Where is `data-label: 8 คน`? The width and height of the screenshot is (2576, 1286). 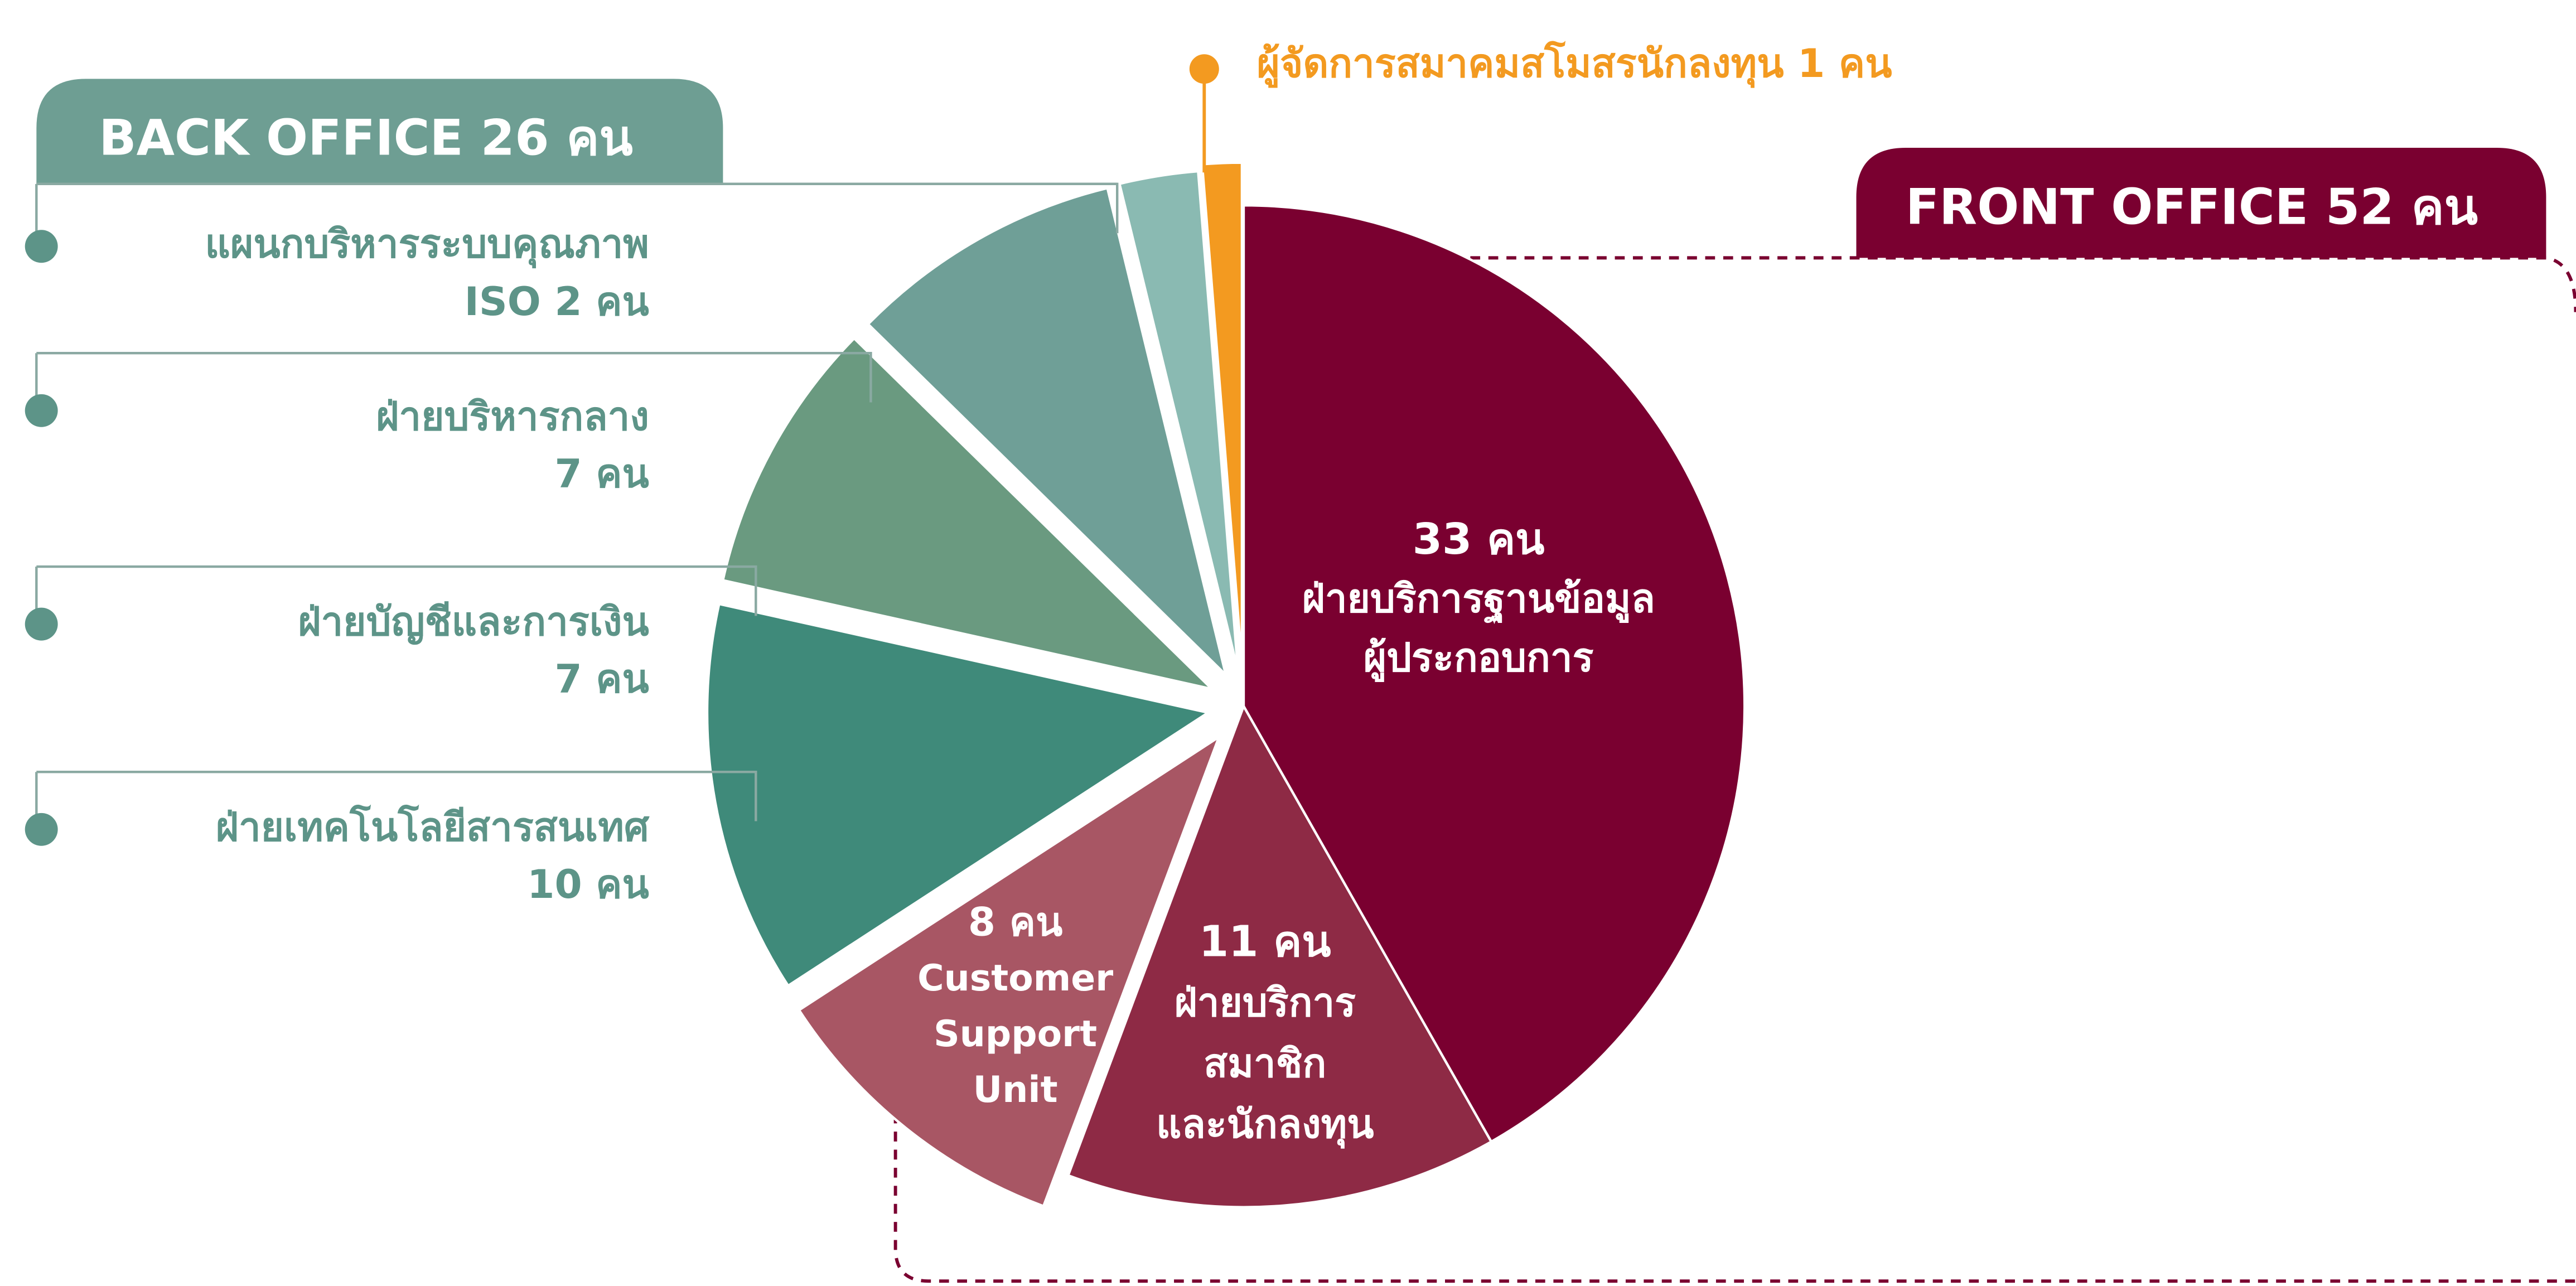 data-label: 8 คน is located at coordinates (1015, 922).